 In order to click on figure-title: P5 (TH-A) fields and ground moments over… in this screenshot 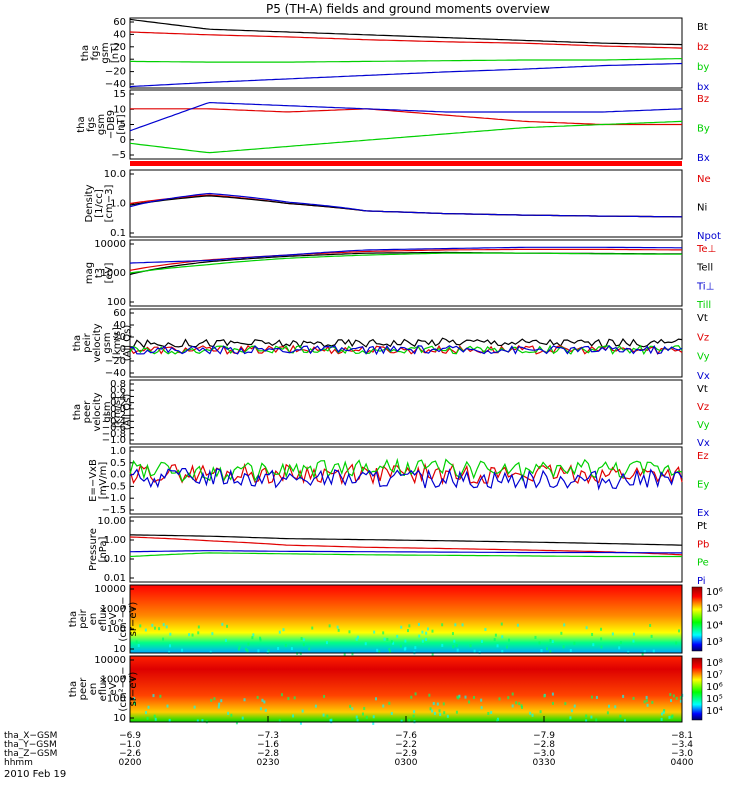, I will do `click(408, 9)`.